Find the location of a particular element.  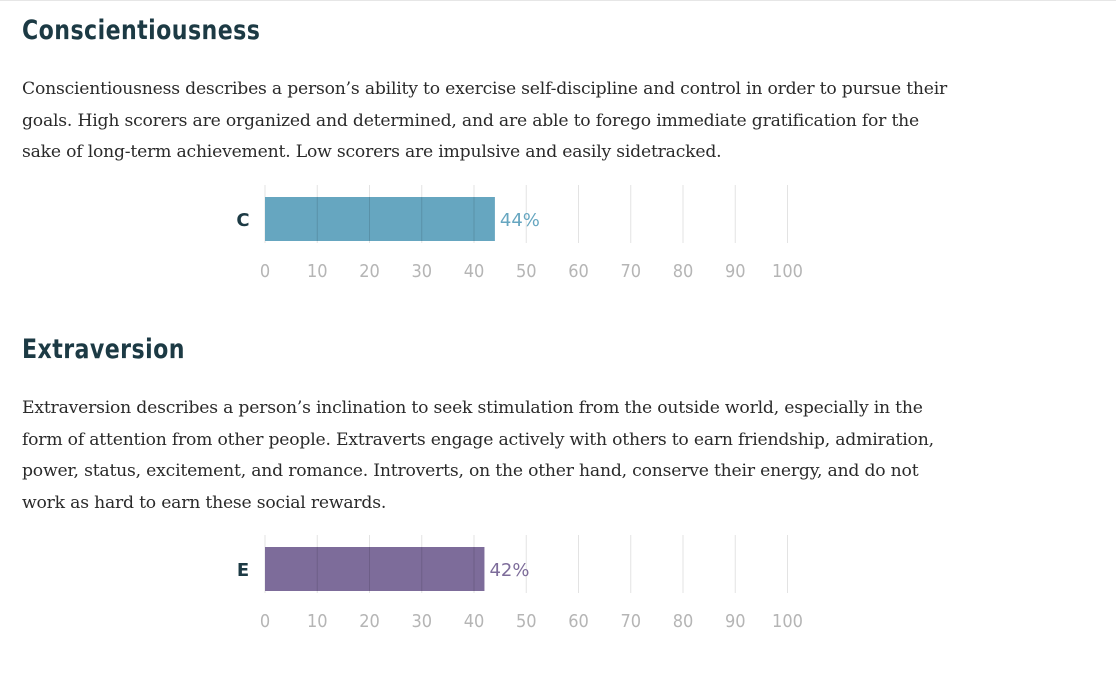

chart-svg: E 42% 0 10 20 30 40 50 60 70 80 90 100 is located at coordinates (520, 583).